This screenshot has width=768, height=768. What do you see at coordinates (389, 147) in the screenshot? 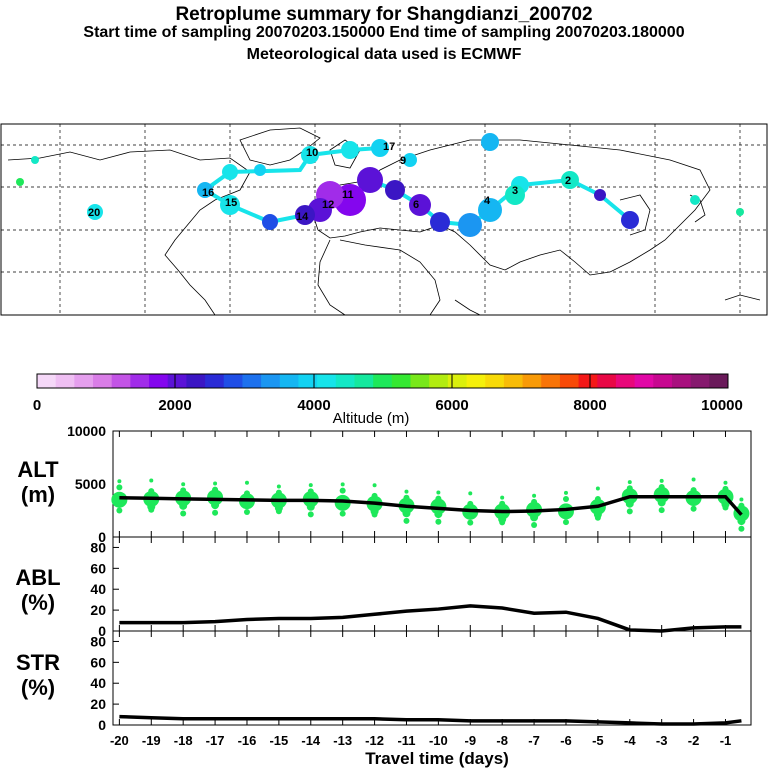
I see `map-label-17: 17` at bounding box center [389, 147].